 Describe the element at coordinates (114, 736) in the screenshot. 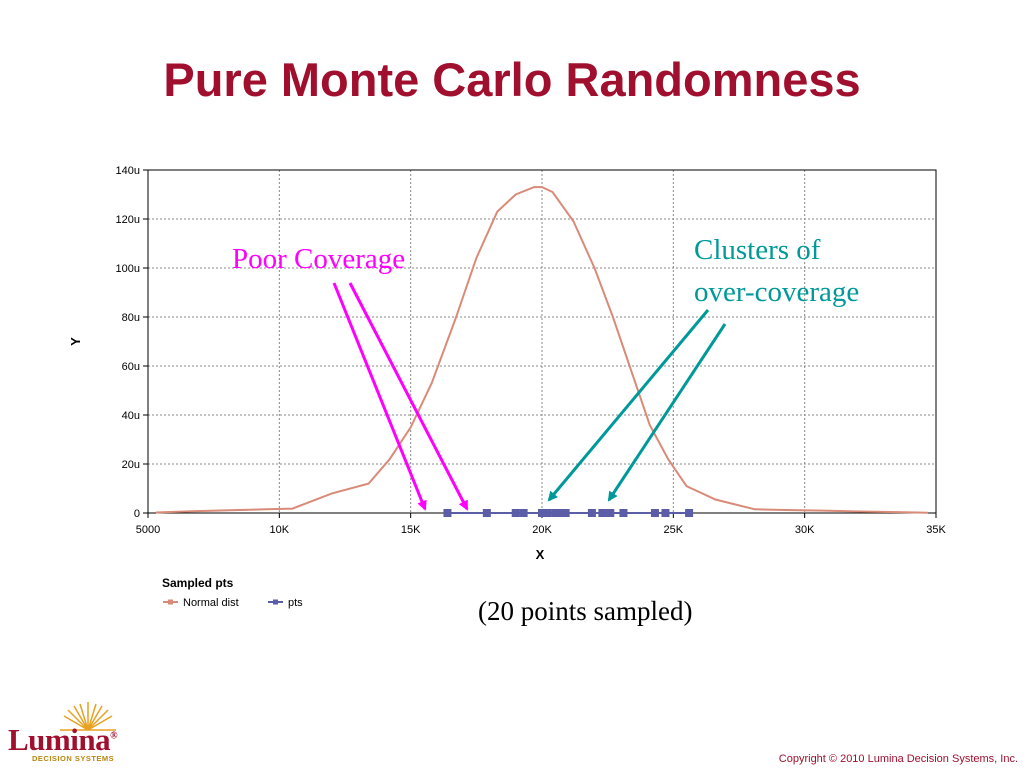

I see `logo-registered-mark: ®` at that location.